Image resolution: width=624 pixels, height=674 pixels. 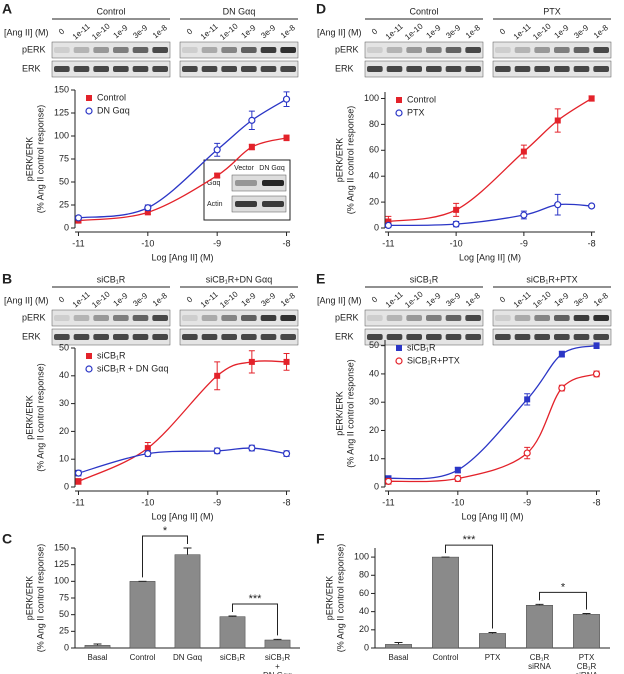 I want to click on y-tick-label: 60, so click(x=364, y=593).